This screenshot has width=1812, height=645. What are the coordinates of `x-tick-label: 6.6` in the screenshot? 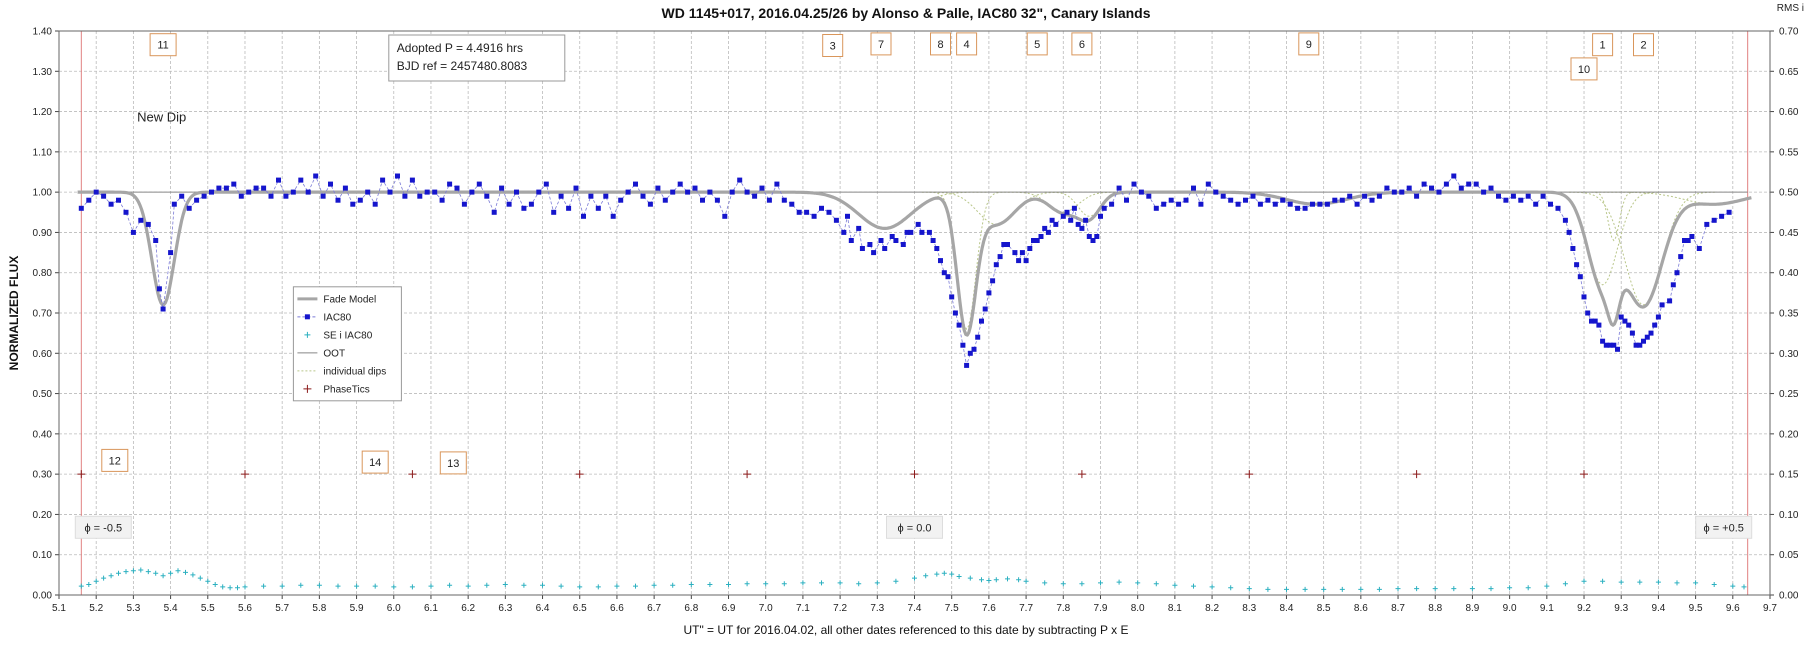 It's located at (617, 608).